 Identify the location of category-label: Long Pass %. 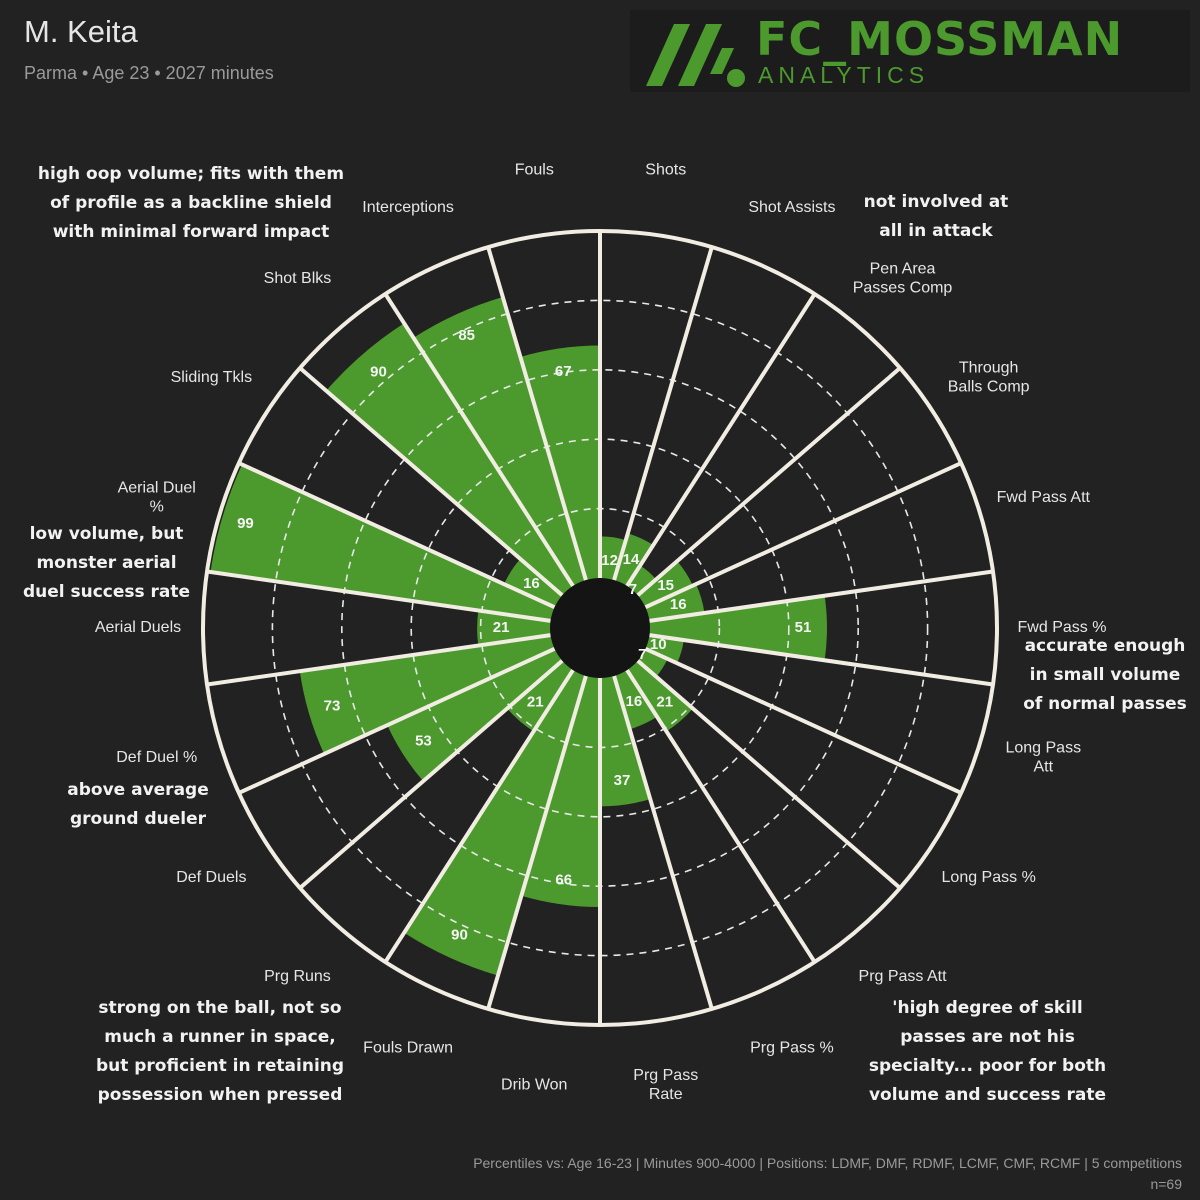
(989, 877).